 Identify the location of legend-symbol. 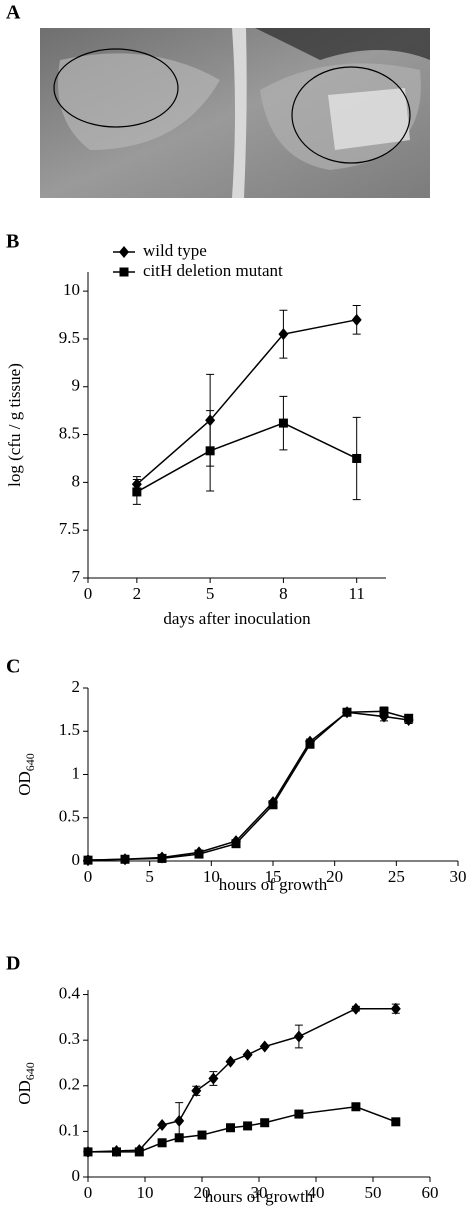
(124, 252).